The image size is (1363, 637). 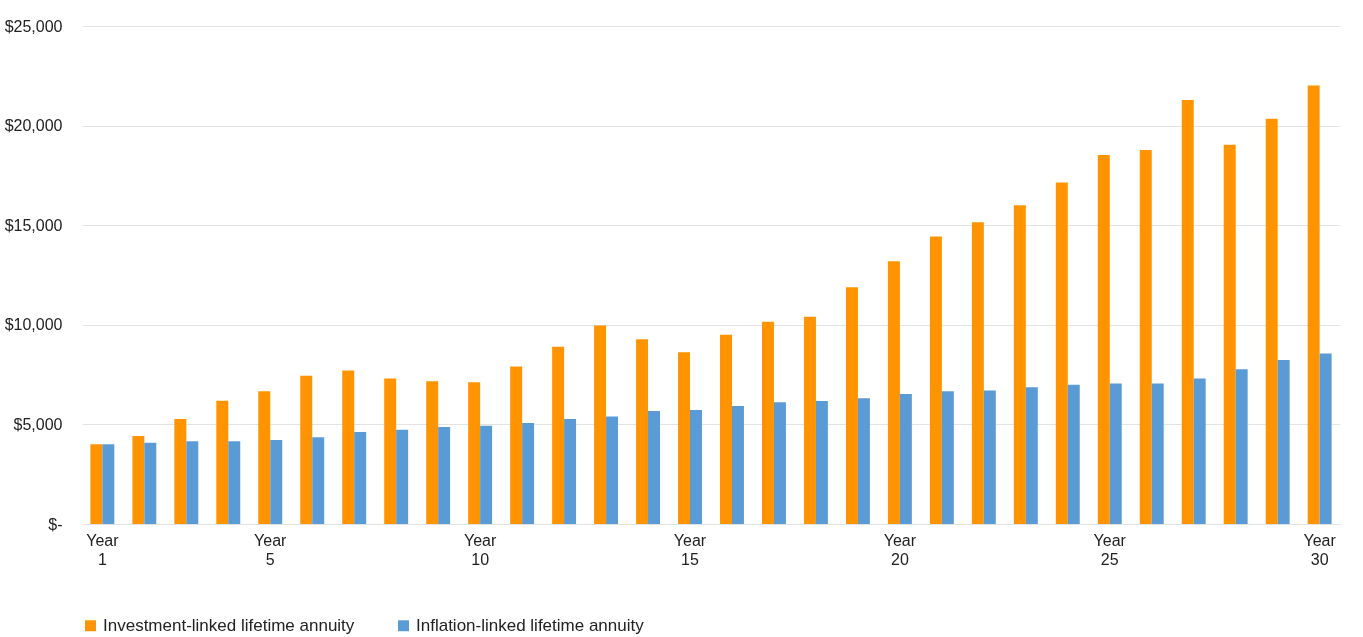 I want to click on y-tick-label: $15,000, so click(x=33, y=225).